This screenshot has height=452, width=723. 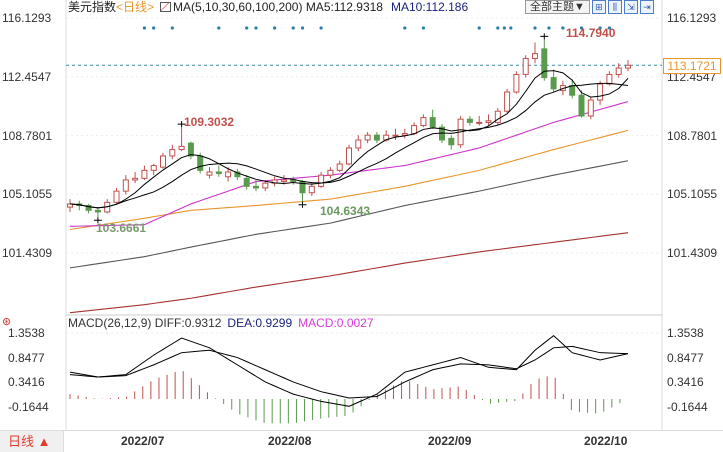 I want to click on macd-axis-label: 1.3538, so click(x=26, y=333).